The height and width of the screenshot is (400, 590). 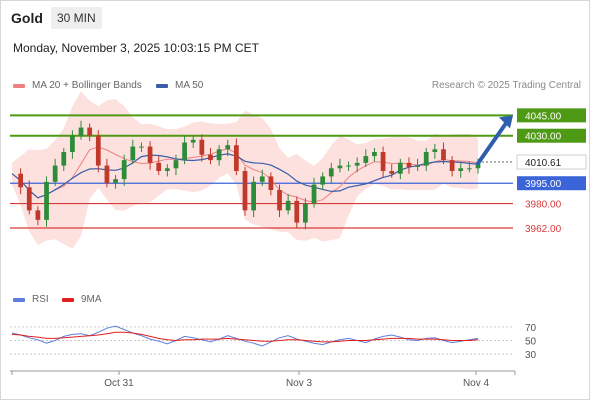 What do you see at coordinates (189, 85) in the screenshot?
I see `legend-label-ma50: MA 50` at bounding box center [189, 85].